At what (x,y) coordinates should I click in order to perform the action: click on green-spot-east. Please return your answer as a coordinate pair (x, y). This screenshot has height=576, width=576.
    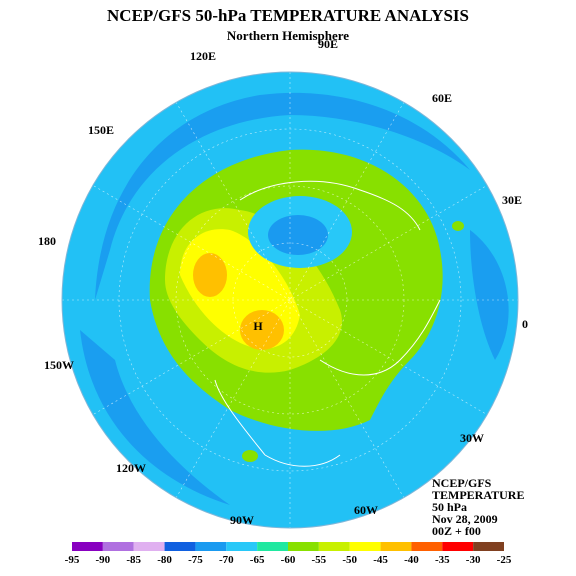
    Looking at the image, I should click on (458, 226).